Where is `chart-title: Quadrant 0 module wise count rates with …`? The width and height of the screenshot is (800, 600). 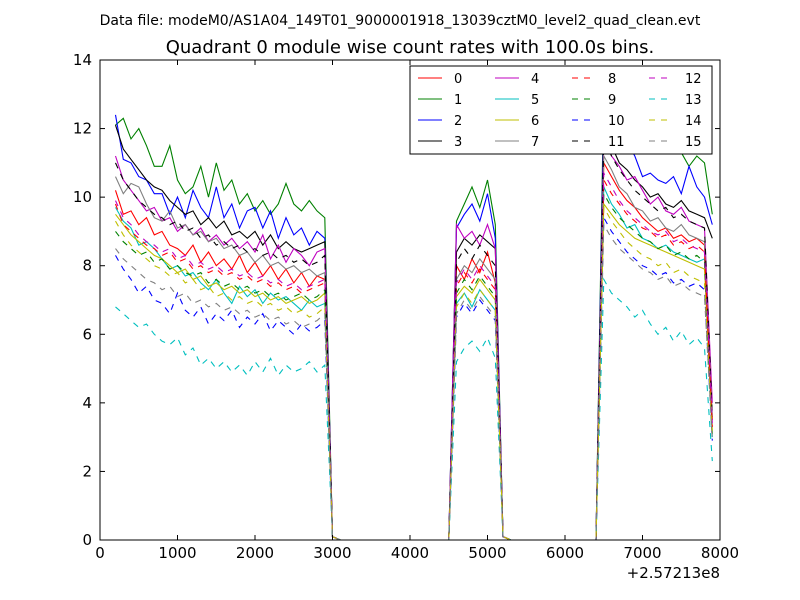 chart-title: Quadrant 0 module wise count rates with … is located at coordinates (410, 47).